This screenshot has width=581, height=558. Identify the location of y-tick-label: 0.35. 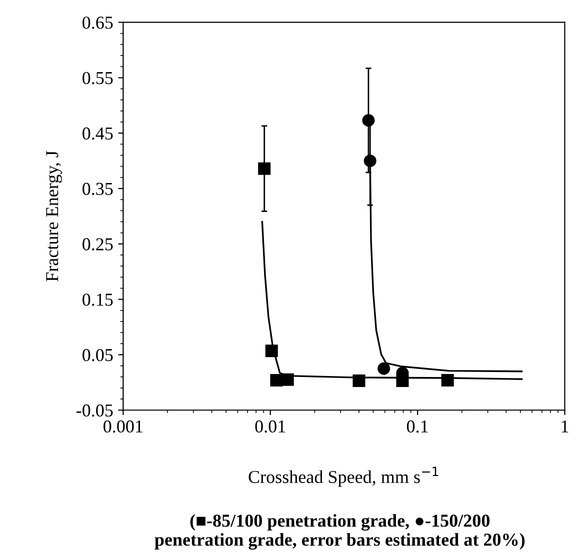
(97, 189).